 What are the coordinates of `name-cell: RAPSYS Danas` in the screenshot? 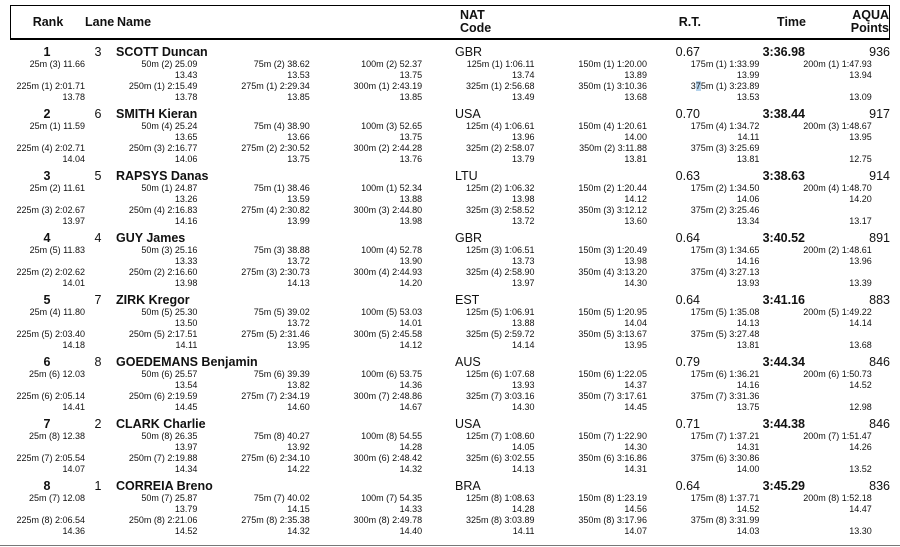 It's located at (162, 175).